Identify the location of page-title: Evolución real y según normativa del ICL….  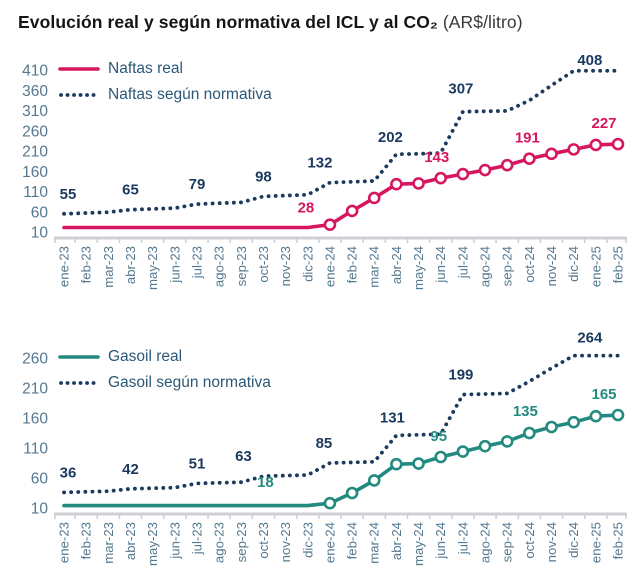
(270, 22).